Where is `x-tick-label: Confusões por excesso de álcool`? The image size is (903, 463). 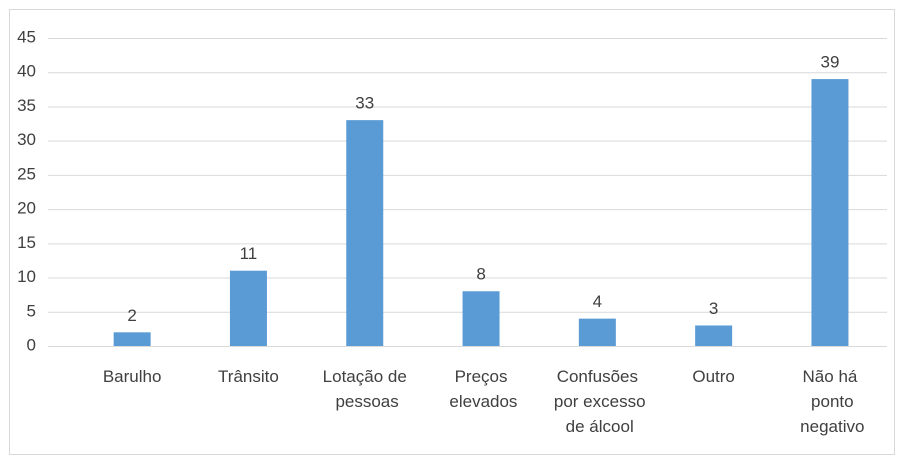 x-tick-label: Confusões por excesso de álcool is located at coordinates (597, 401).